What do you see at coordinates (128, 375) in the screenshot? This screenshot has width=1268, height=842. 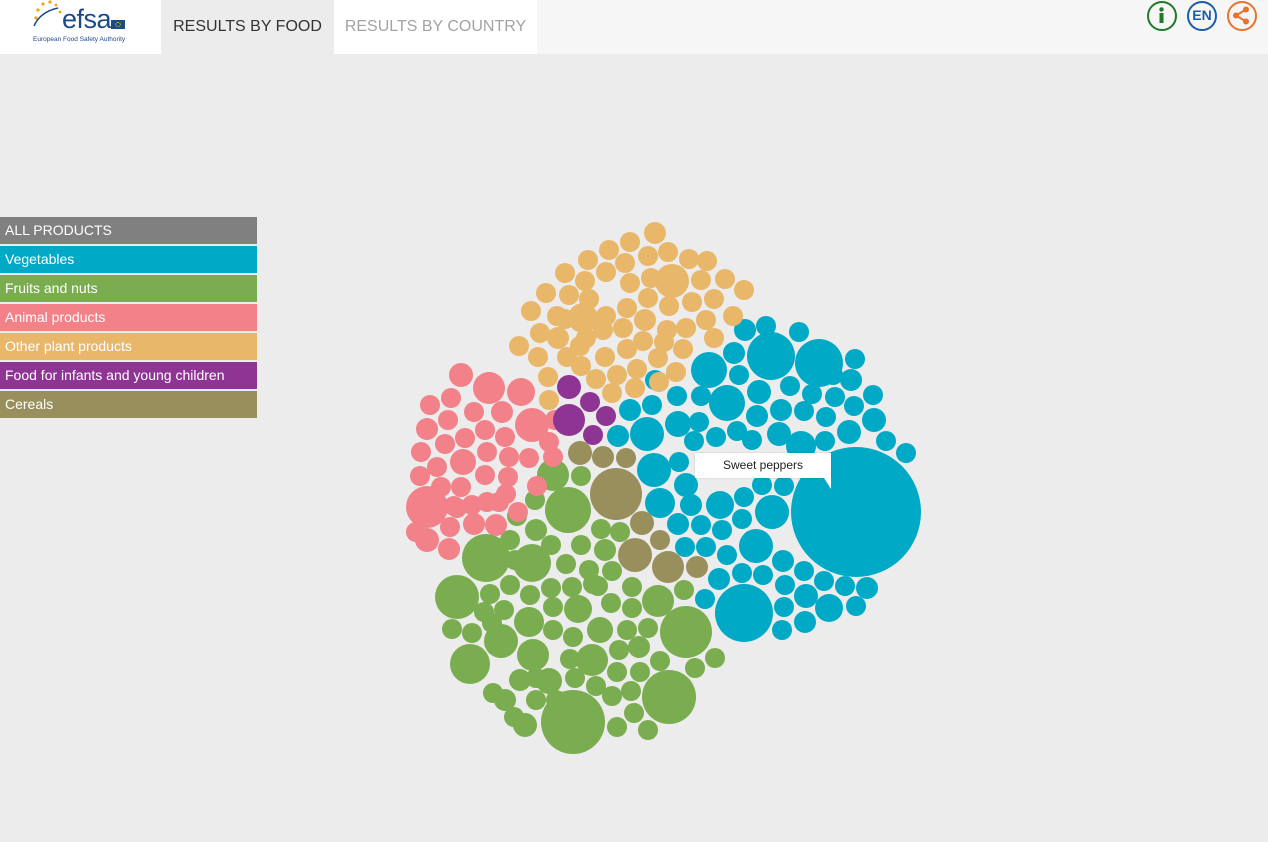 I see `legend-item-food-for-infants: Food for infants and young children` at bounding box center [128, 375].